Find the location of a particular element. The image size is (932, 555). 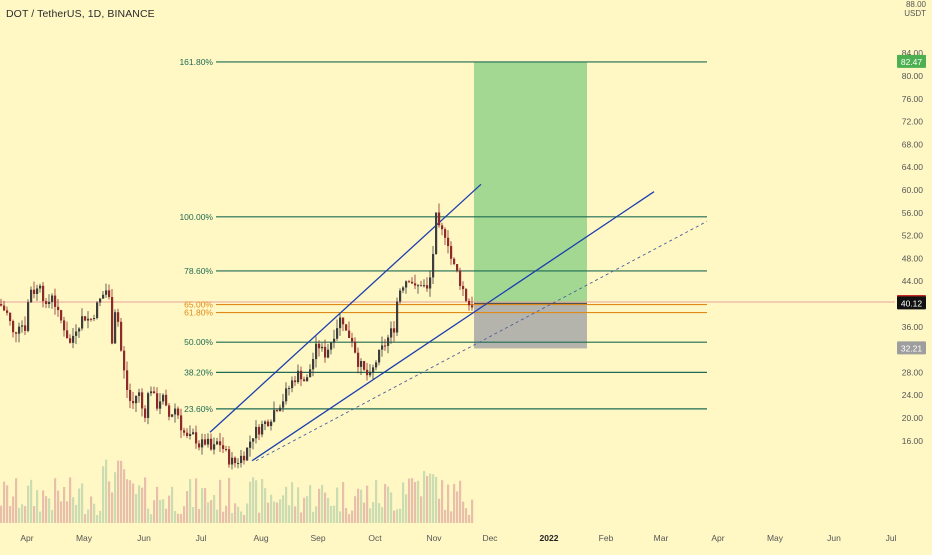

fib-level-label: 50.00% is located at coordinates (198, 342).